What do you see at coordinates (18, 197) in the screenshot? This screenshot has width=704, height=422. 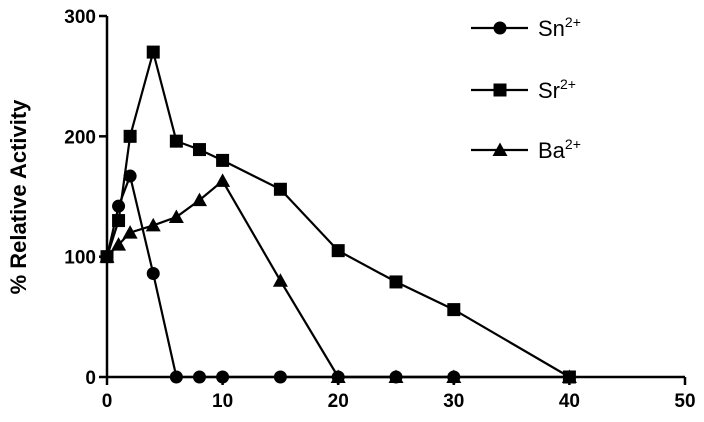 I see `y-axis-label: % Relative Activity` at bounding box center [18, 197].